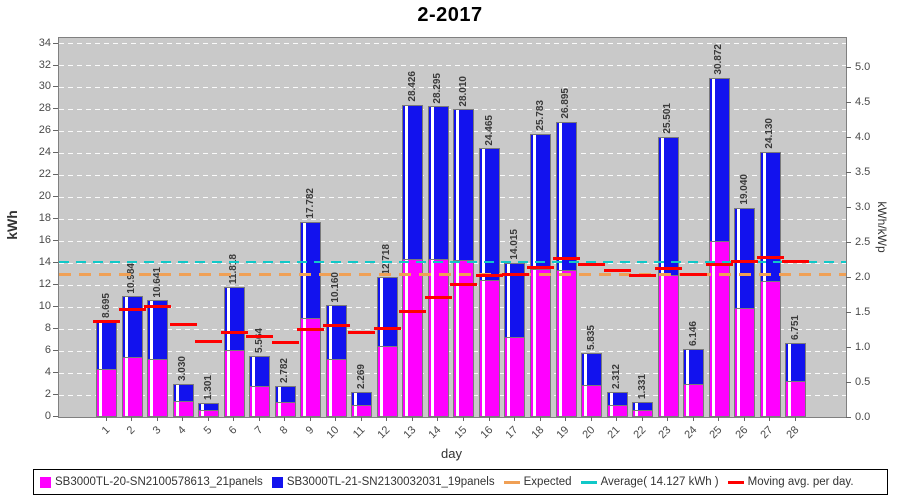 Image resolution: width=900 pixels, height=500 pixels. Describe the element at coordinates (311, 270) in the screenshot. I see `bar-day-9-seg-inverter2` at that location.